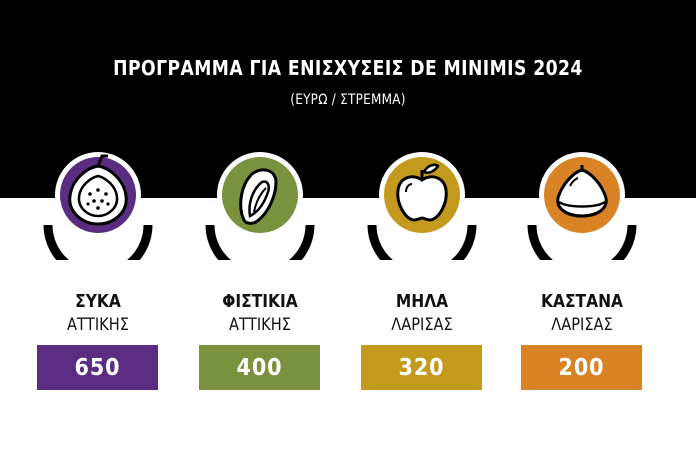 This screenshot has width=696, height=452. I want to click on chestnut-icon, so click(582, 191).